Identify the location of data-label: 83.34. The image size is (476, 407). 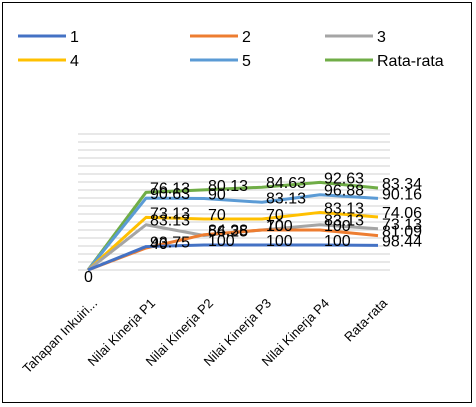
(402, 184).